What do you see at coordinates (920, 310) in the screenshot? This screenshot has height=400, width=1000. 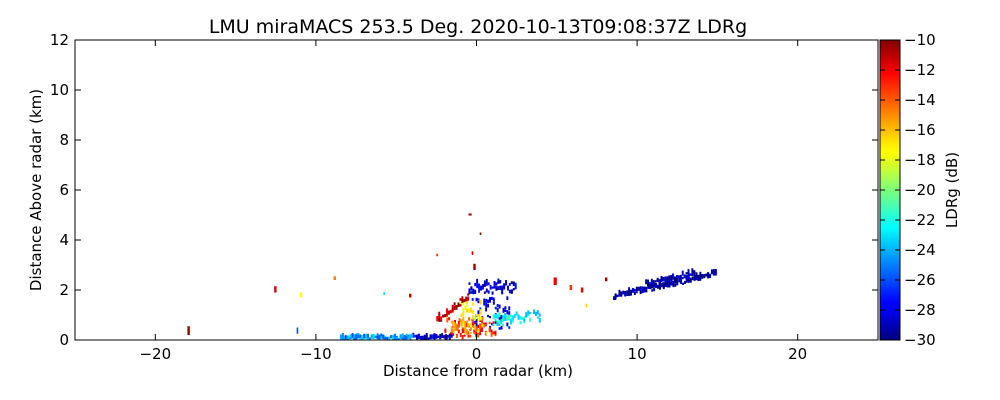 I see `colorbar-tick-label: −28` at bounding box center [920, 310].